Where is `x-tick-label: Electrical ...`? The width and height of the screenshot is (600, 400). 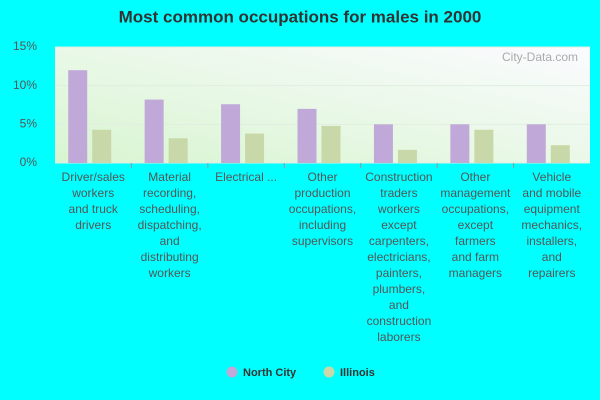 x-tick-label: Electrical ... is located at coordinates (246, 177).